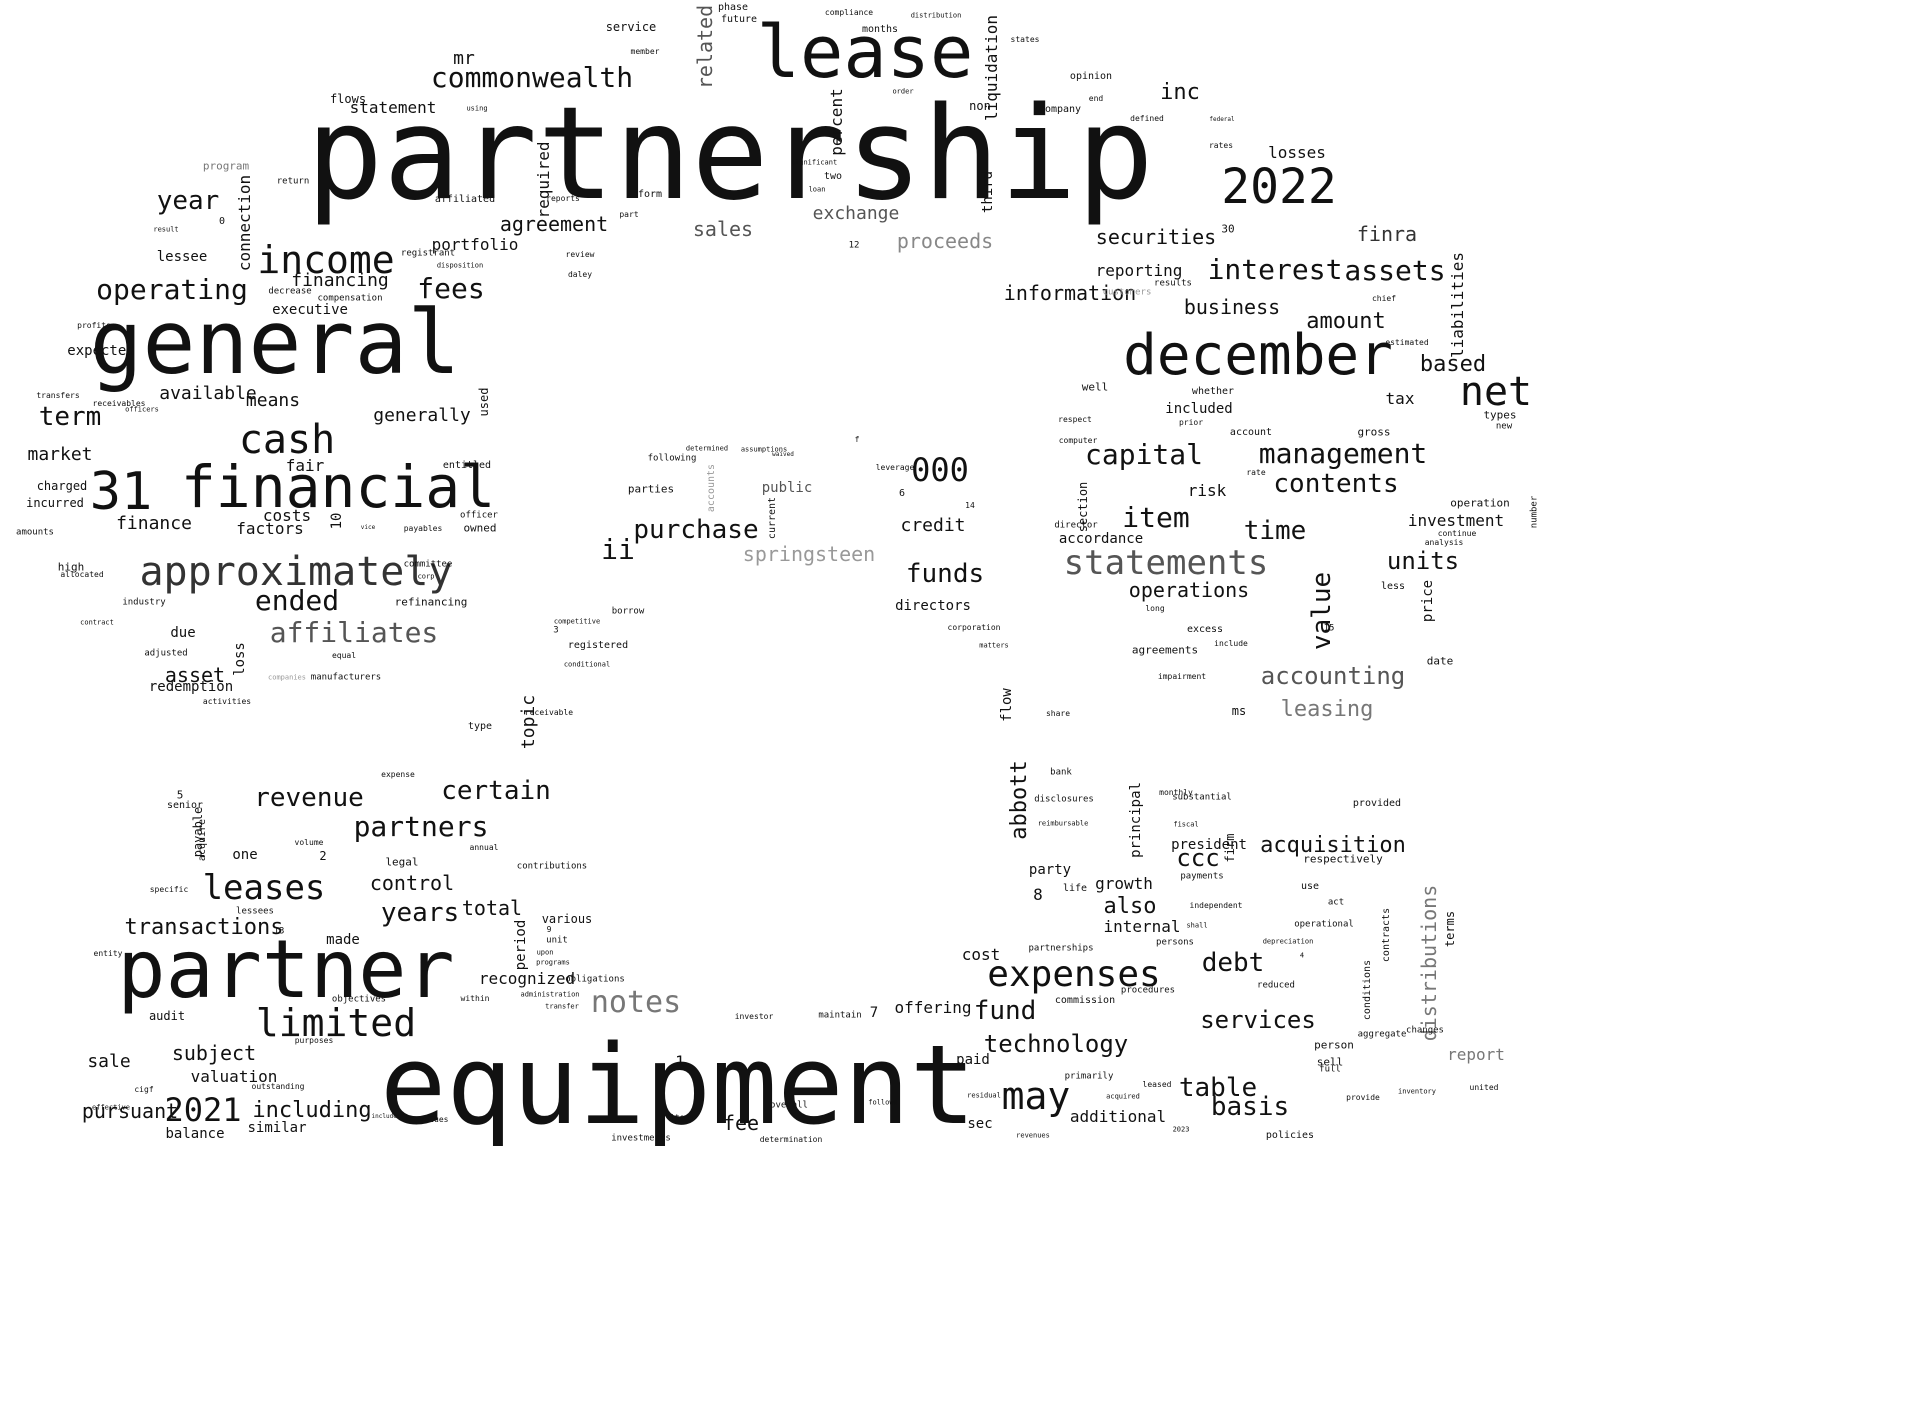  Describe the element at coordinates (1258, 1020) in the screenshot. I see `cloud-word: services` at that location.